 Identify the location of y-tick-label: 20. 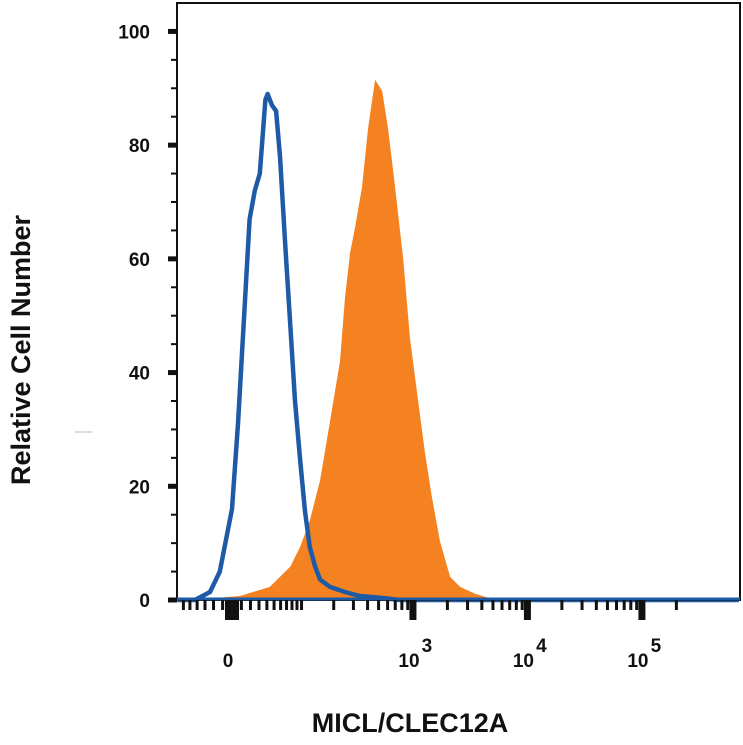
(139, 487).